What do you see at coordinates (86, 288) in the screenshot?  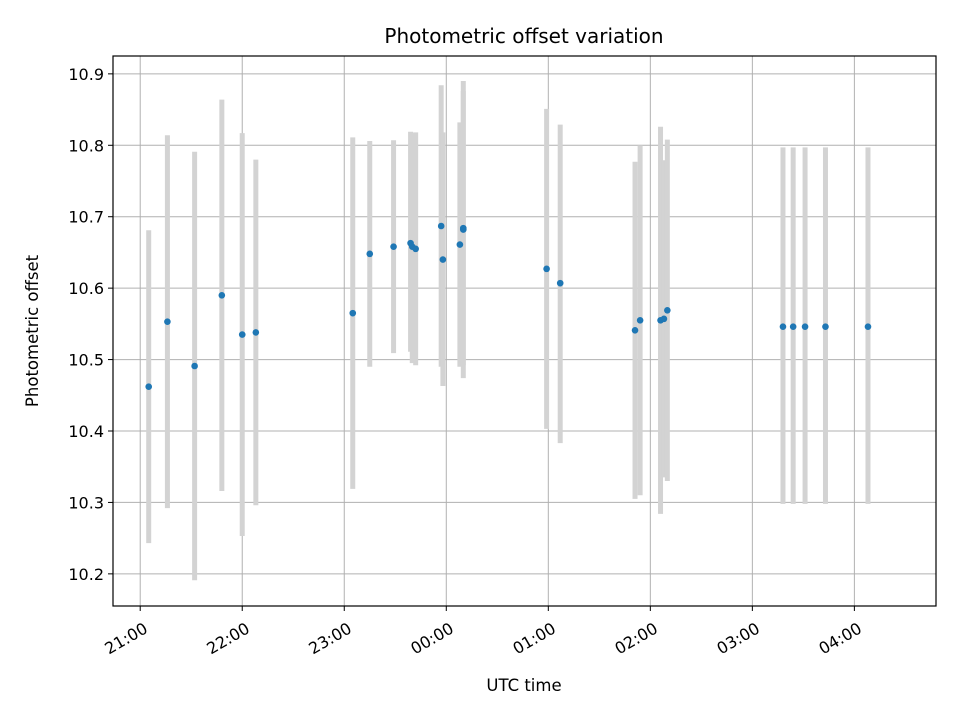 I see `y-tick-label: 10.6` at bounding box center [86, 288].